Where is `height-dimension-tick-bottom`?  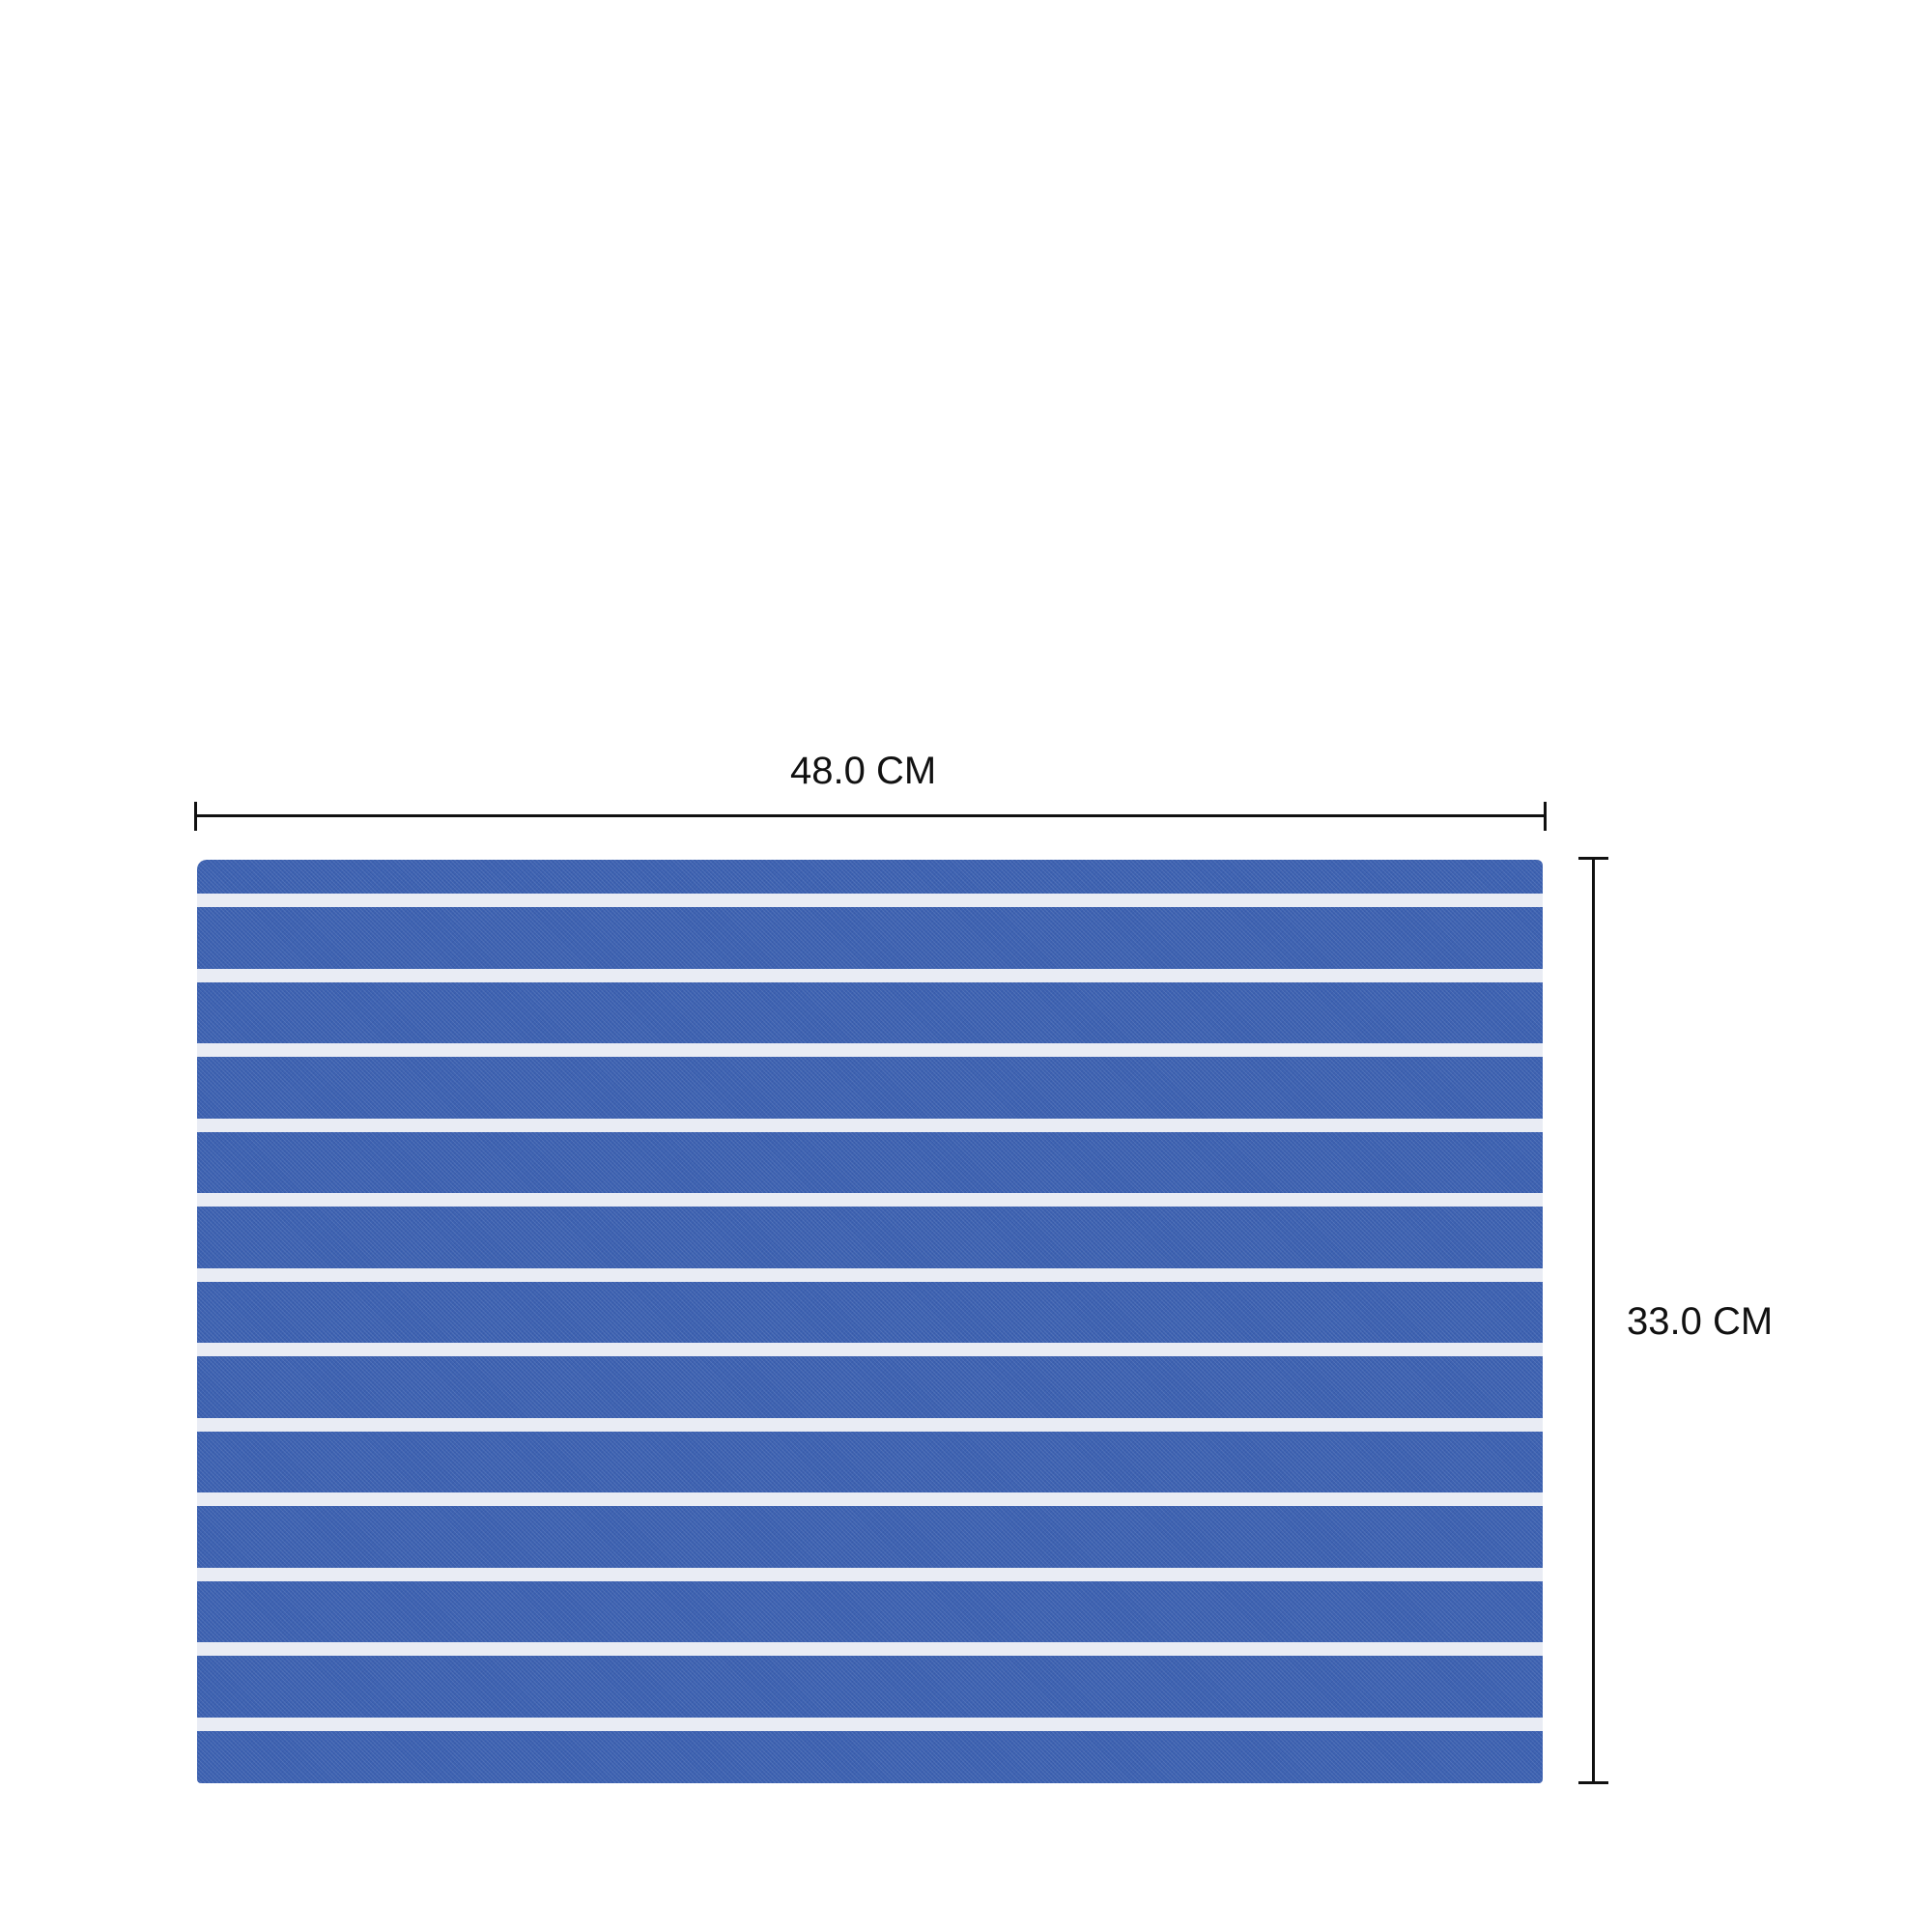 height-dimension-tick-bottom is located at coordinates (1593, 1782).